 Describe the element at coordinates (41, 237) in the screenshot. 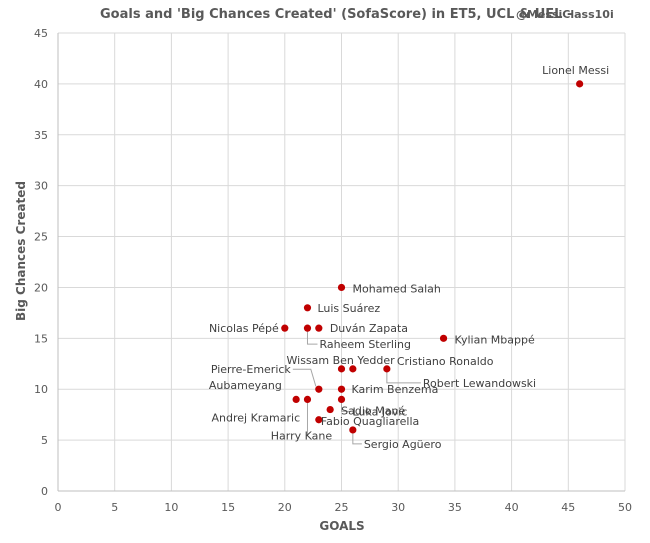

I see `y-tick-label-5: 25` at that location.